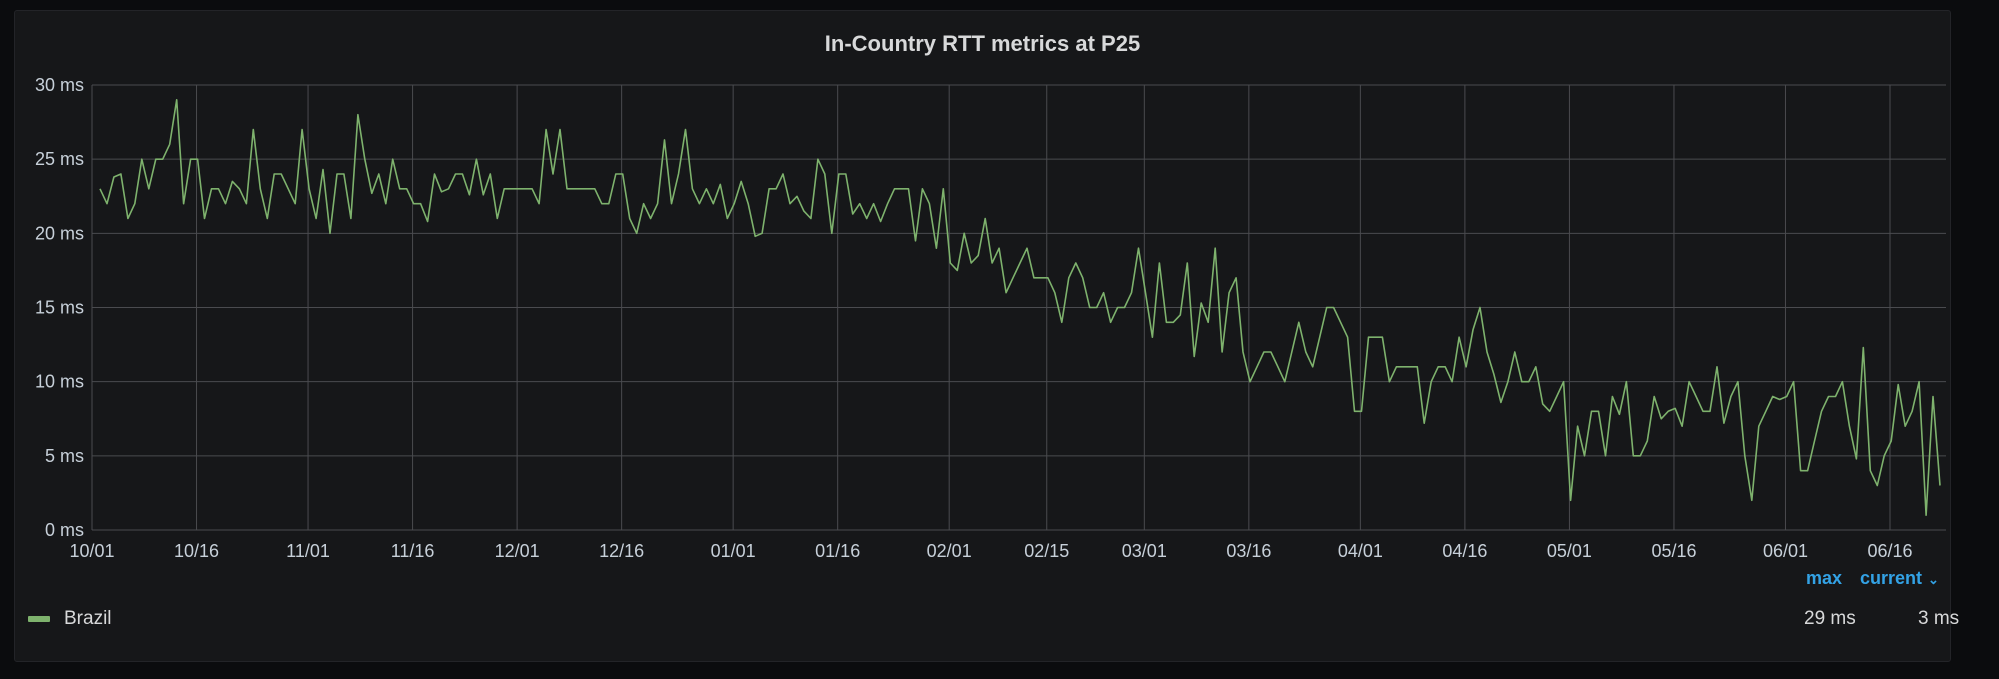 The width and height of the screenshot is (1999, 679). I want to click on legend-current-value: 3 ms, so click(1939, 618).